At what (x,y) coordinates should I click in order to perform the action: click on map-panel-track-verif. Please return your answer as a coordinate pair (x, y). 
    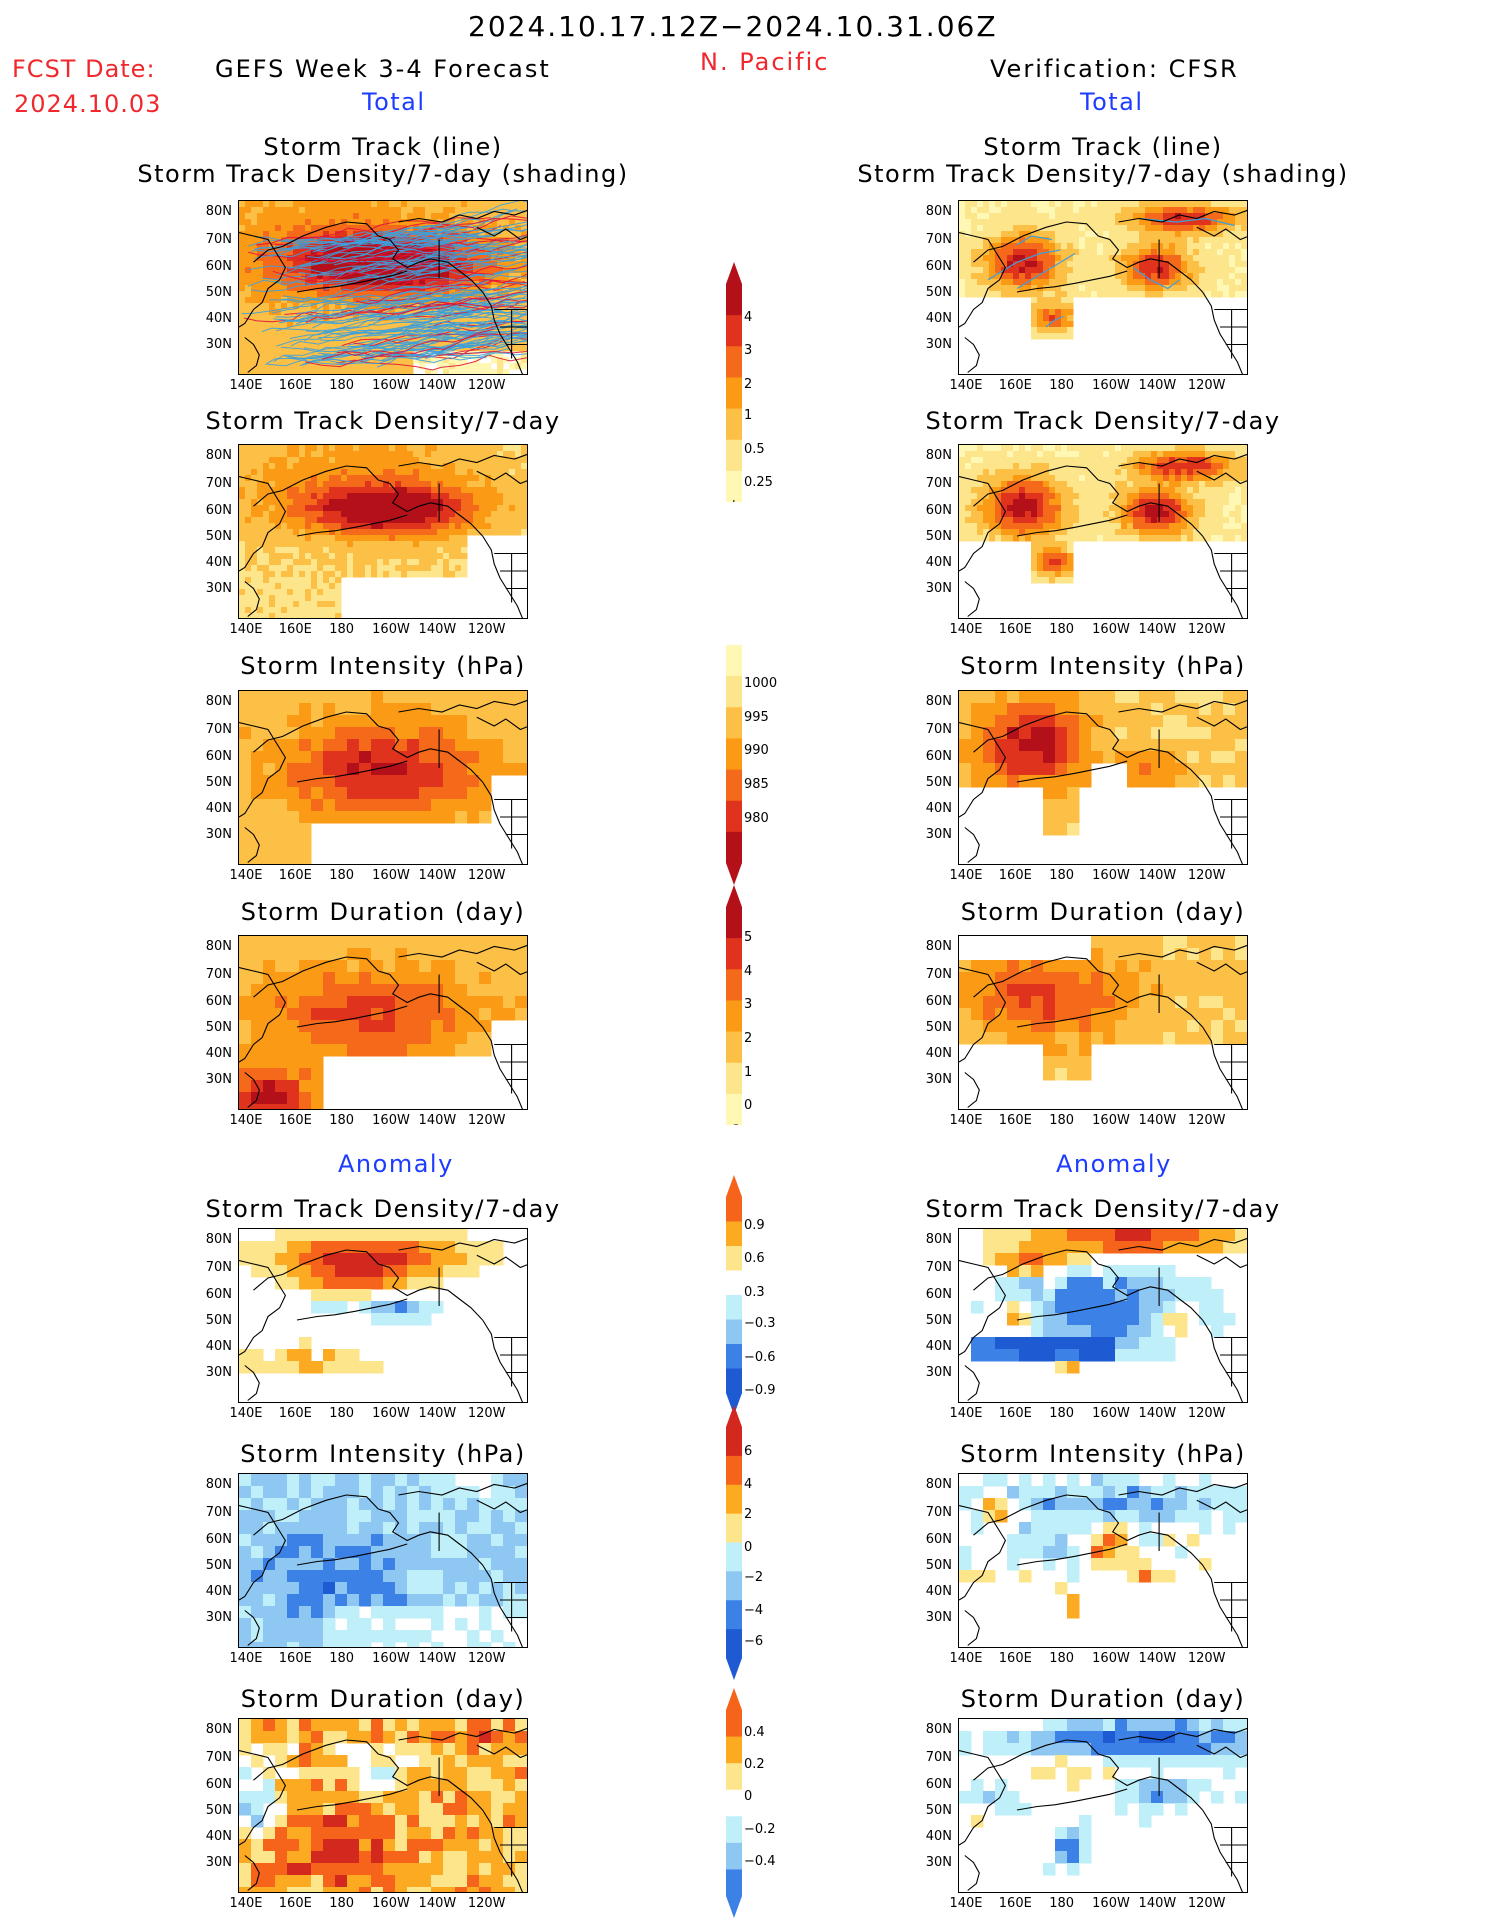
    Looking at the image, I should click on (1103, 287).